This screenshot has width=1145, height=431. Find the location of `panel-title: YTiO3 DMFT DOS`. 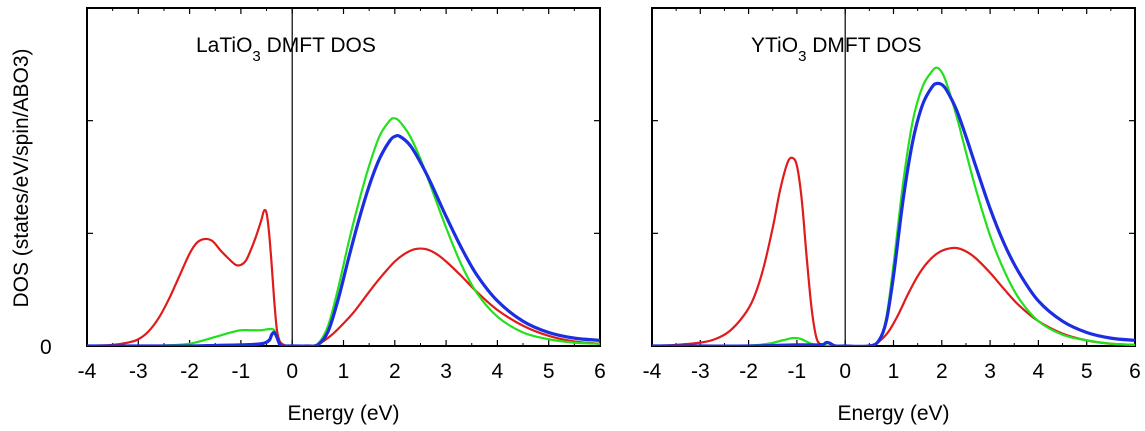

panel-title: YTiO3 DMFT DOS is located at coordinates (836, 49).